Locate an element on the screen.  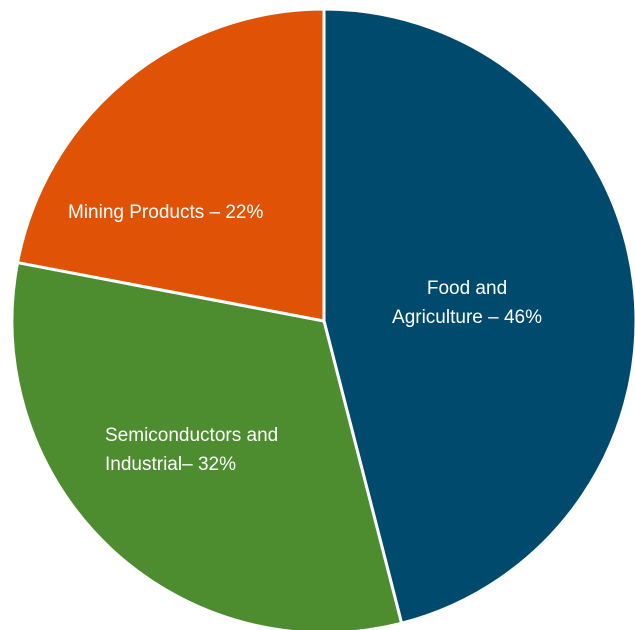
slice-label-line: Mining Products – 22% is located at coordinates (165, 212).